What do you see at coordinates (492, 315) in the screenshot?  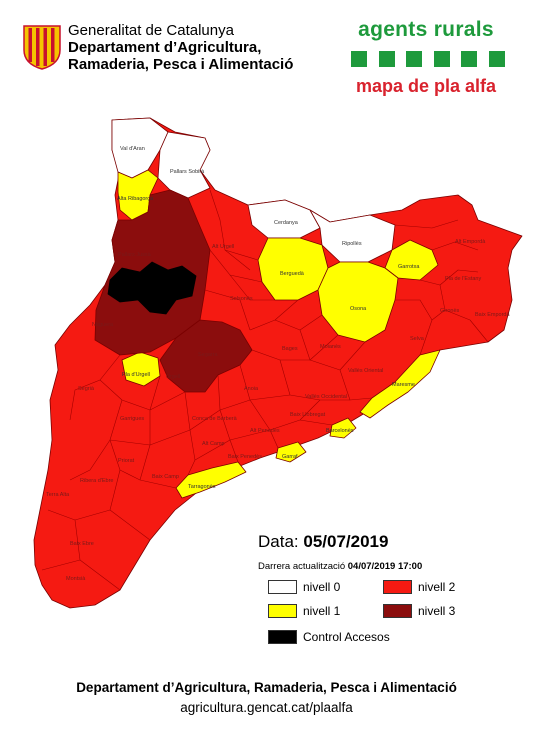 I see `label-baix-emporda: Baix Empordà` at bounding box center [492, 315].